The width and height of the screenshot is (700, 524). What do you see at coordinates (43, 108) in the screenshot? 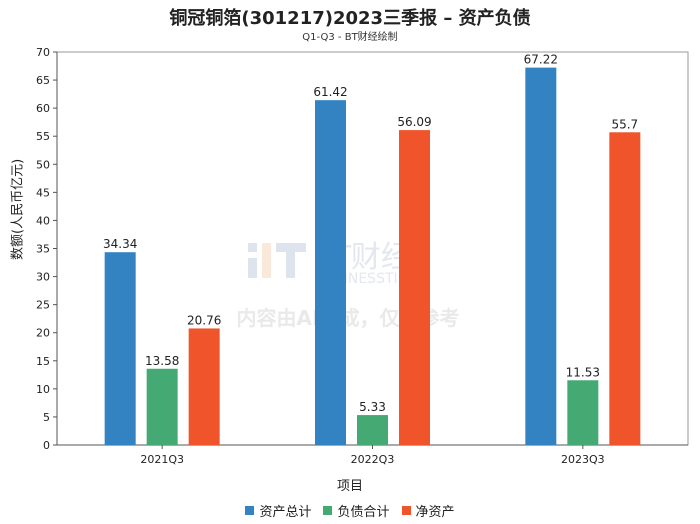
I see `y-tick-label: 60` at bounding box center [43, 108].